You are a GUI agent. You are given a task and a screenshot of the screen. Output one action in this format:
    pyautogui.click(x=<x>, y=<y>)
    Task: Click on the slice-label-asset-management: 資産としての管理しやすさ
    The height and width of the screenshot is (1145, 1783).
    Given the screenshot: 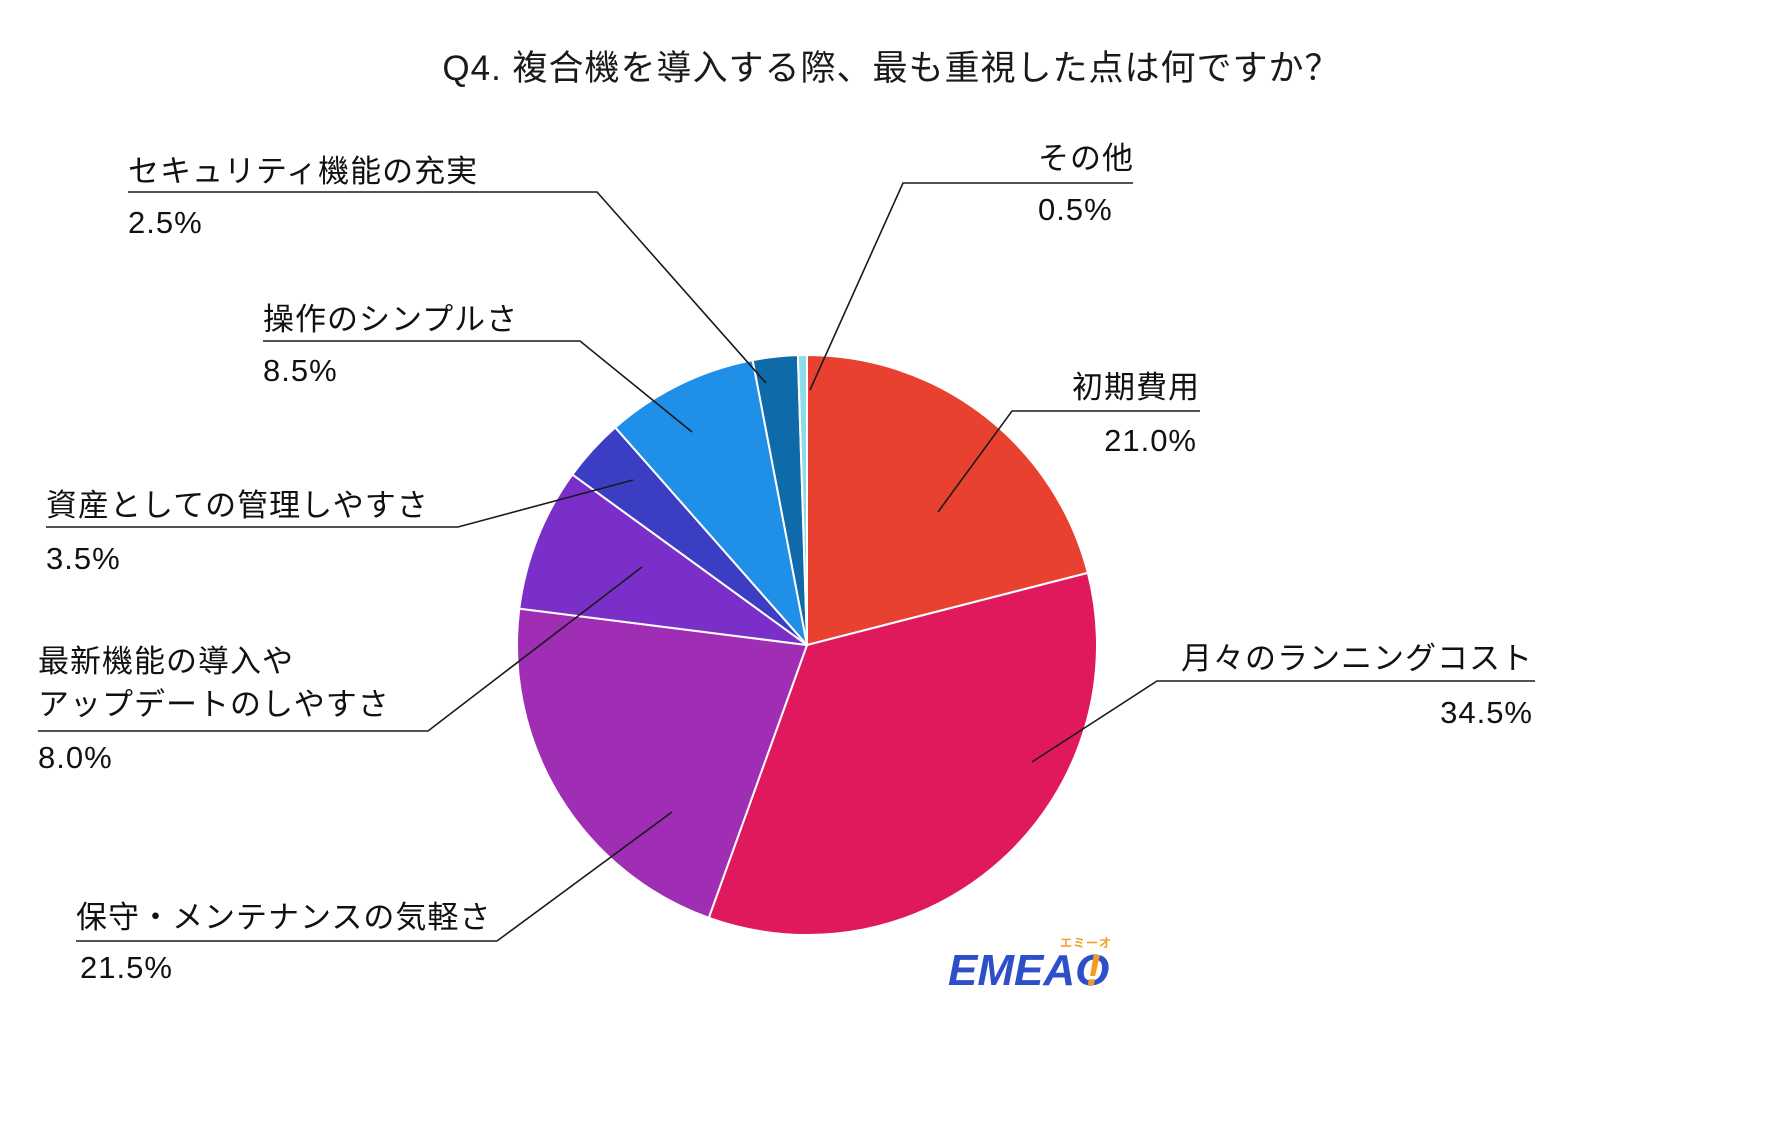 What is the action you would take?
    pyautogui.click(x=237, y=505)
    